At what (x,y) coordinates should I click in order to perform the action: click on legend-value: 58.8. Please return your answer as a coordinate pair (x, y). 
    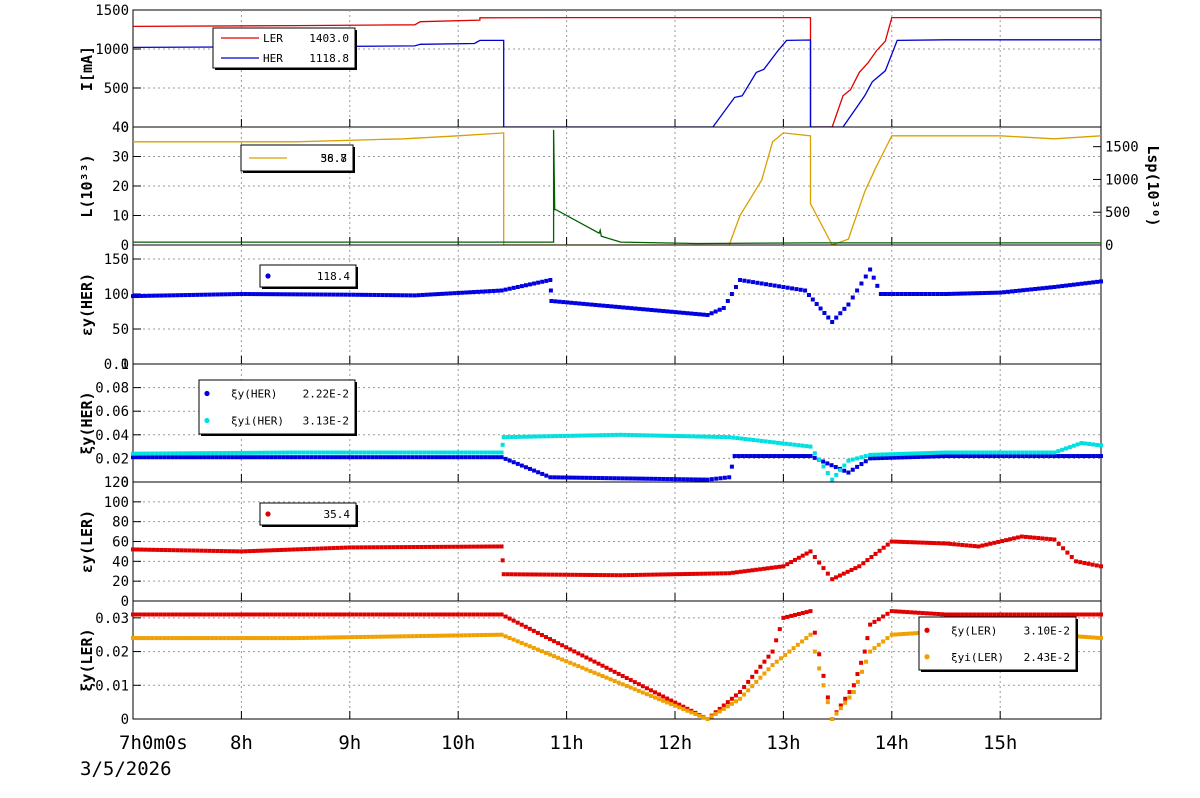
    Looking at the image, I should click on (334, 158).